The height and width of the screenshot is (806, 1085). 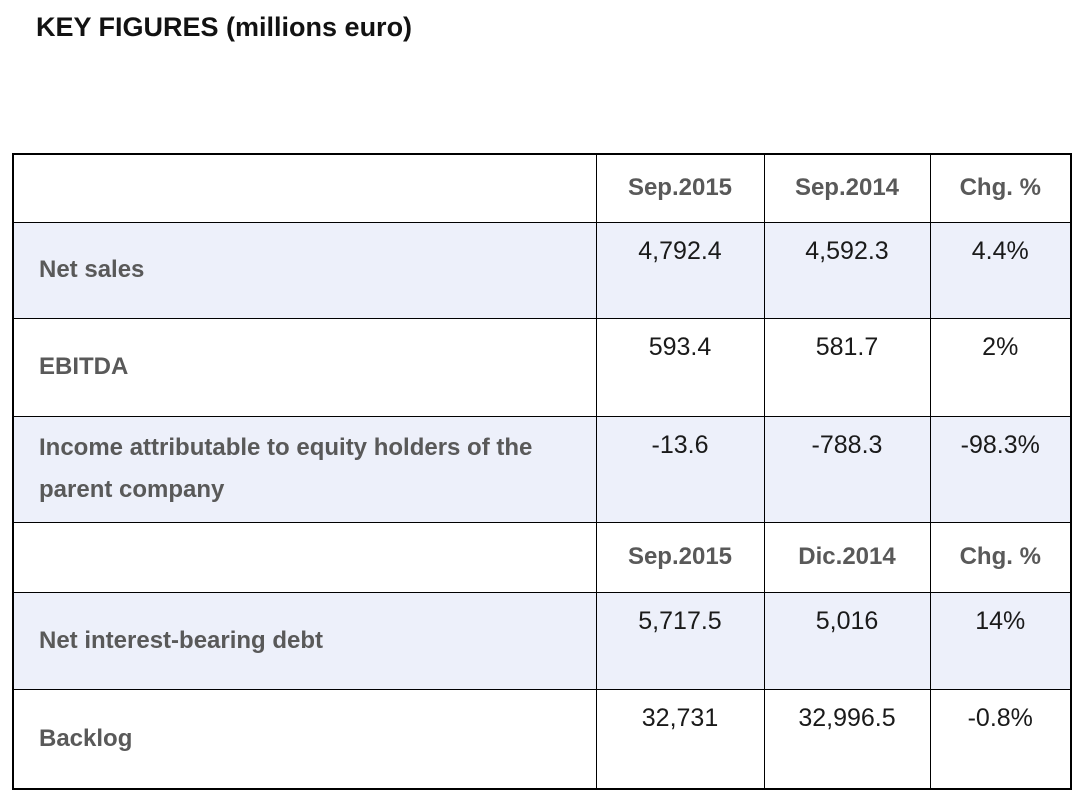 What do you see at coordinates (304, 640) in the screenshot?
I see `row-label-net-interest-bearing-debt: Net interest-bearing debt` at bounding box center [304, 640].